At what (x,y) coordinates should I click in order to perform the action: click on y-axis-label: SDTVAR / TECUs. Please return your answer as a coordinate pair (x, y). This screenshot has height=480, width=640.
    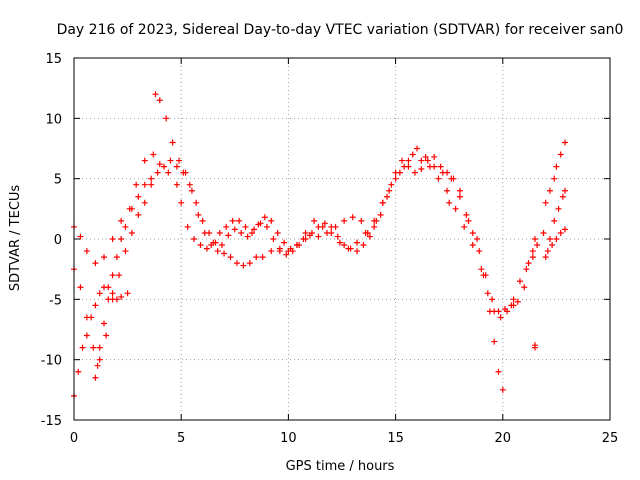
    Looking at the image, I should click on (15, 238).